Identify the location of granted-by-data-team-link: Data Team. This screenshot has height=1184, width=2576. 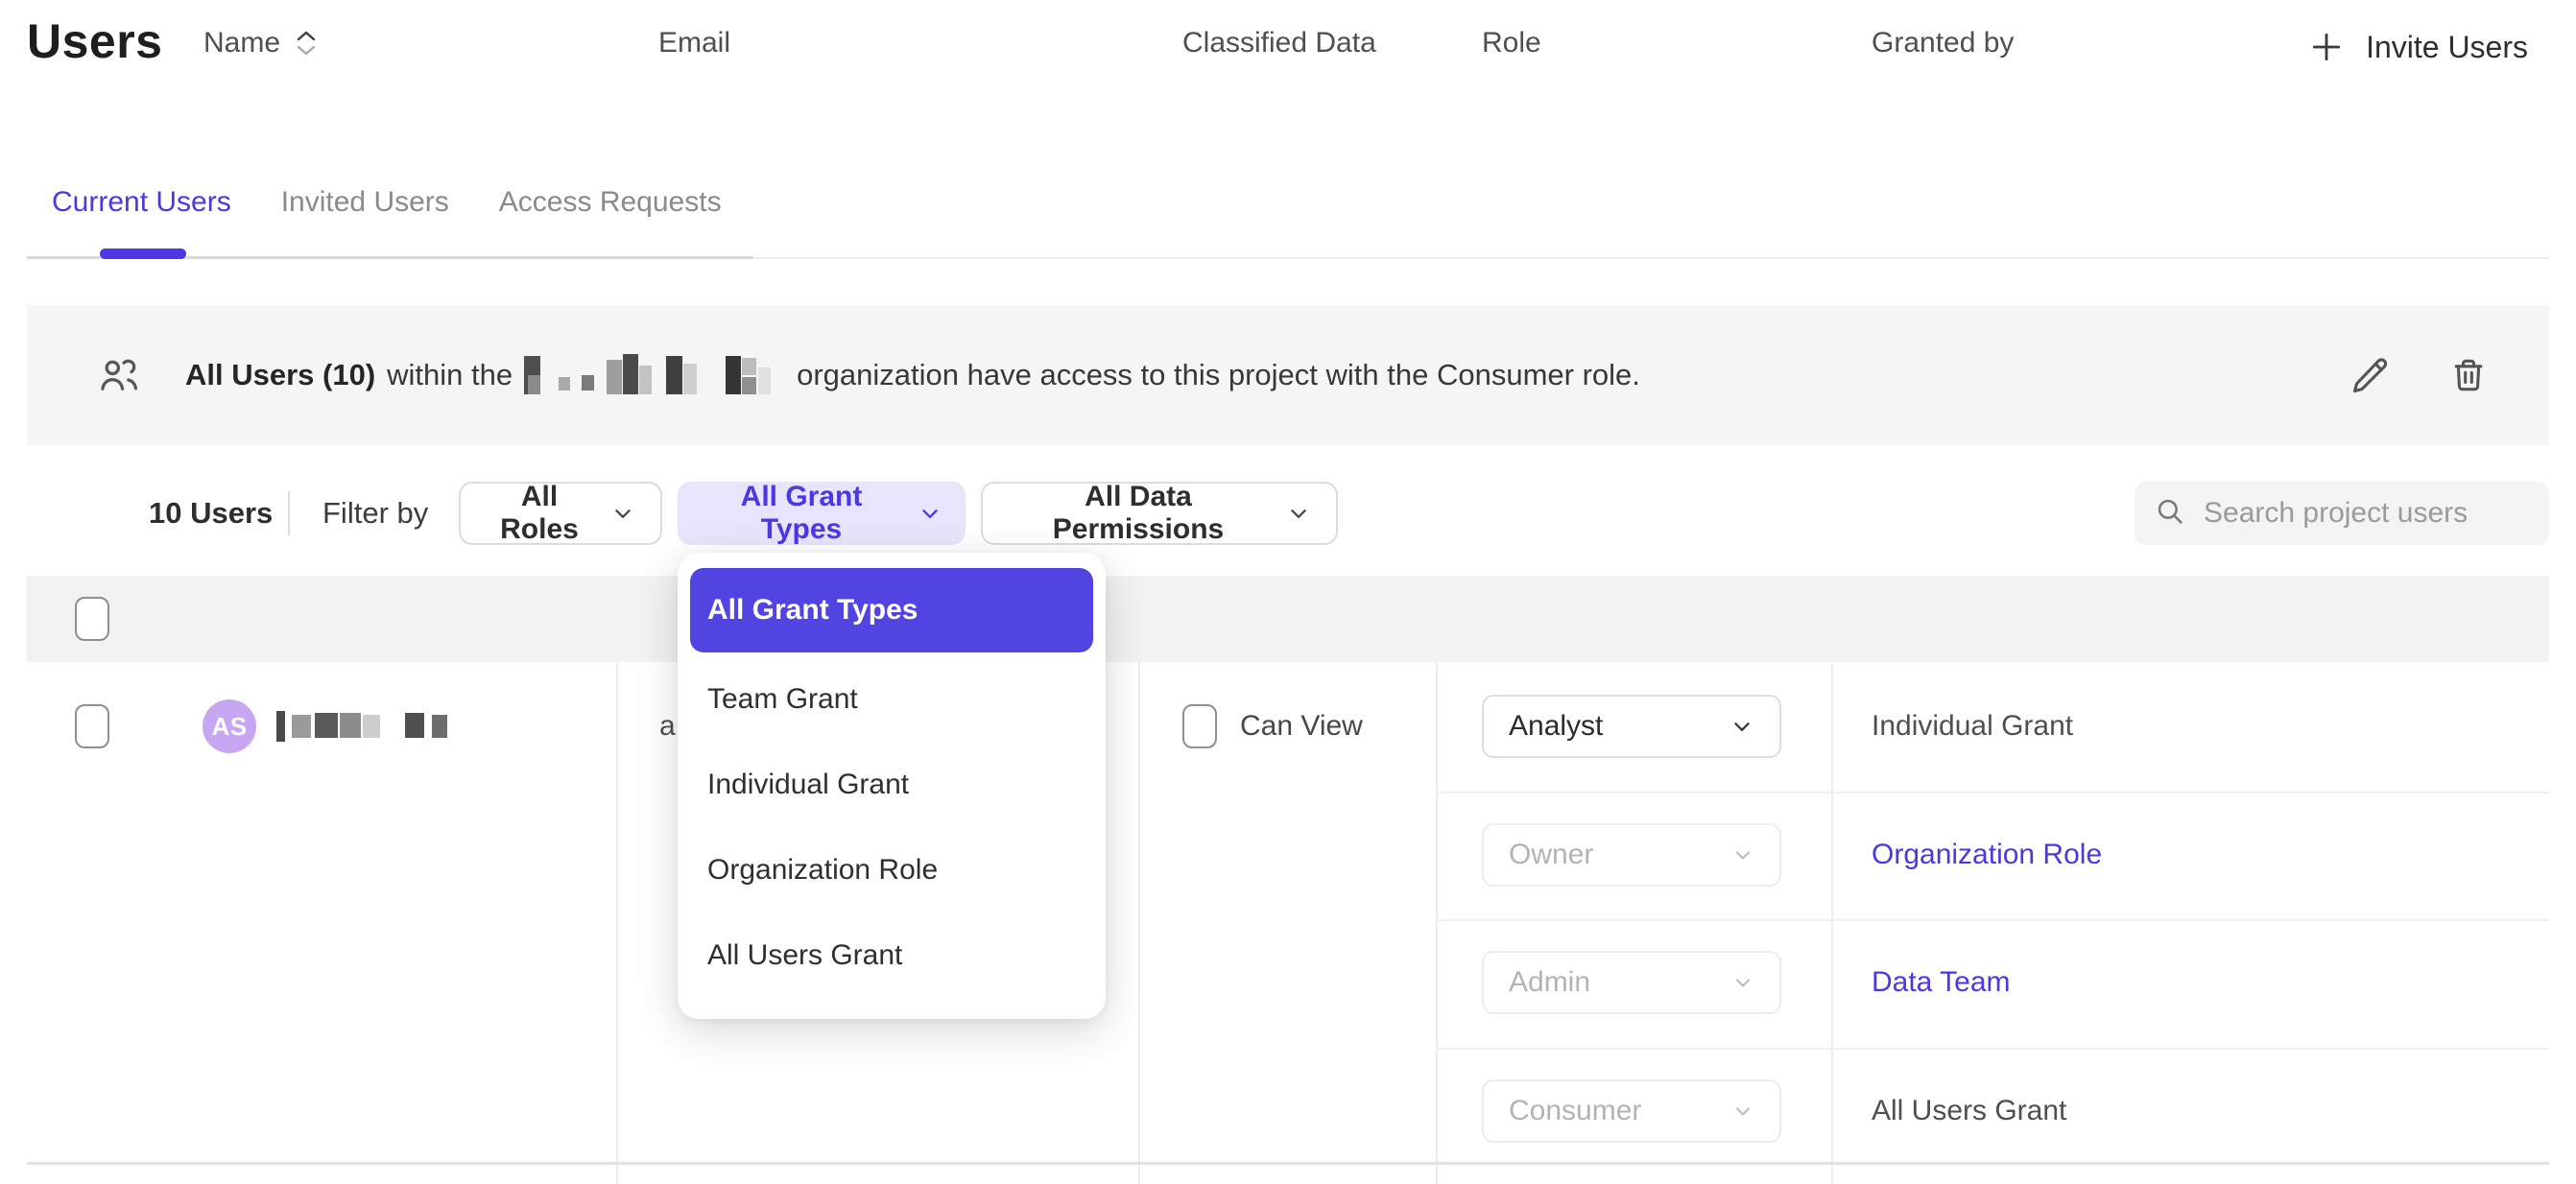
(1941, 982).